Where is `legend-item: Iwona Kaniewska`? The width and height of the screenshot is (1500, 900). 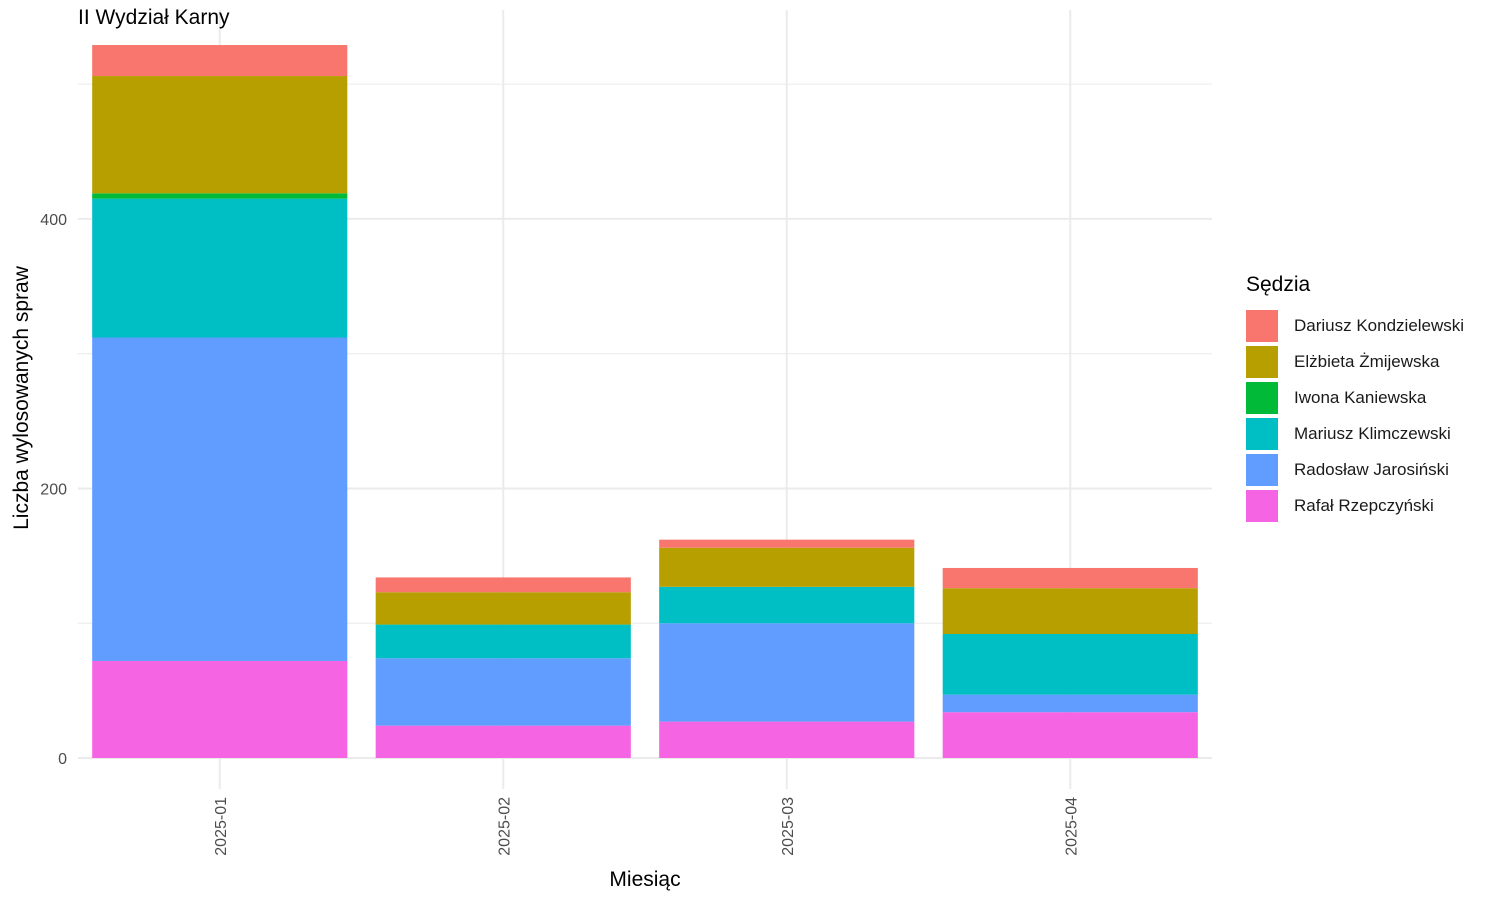 legend-item: Iwona Kaniewska is located at coordinates (1355, 398).